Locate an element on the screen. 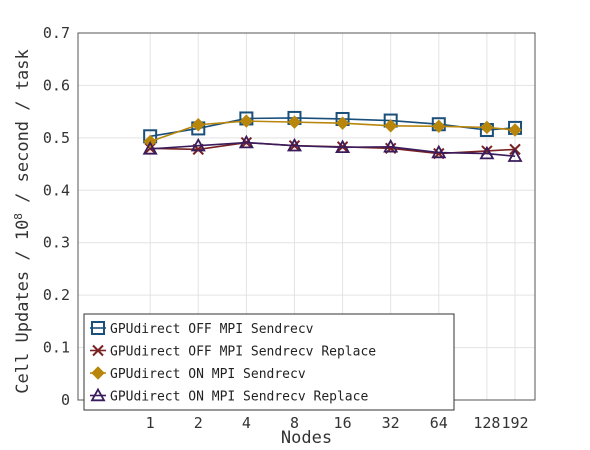  x-tick-label: 16 is located at coordinates (343, 423).